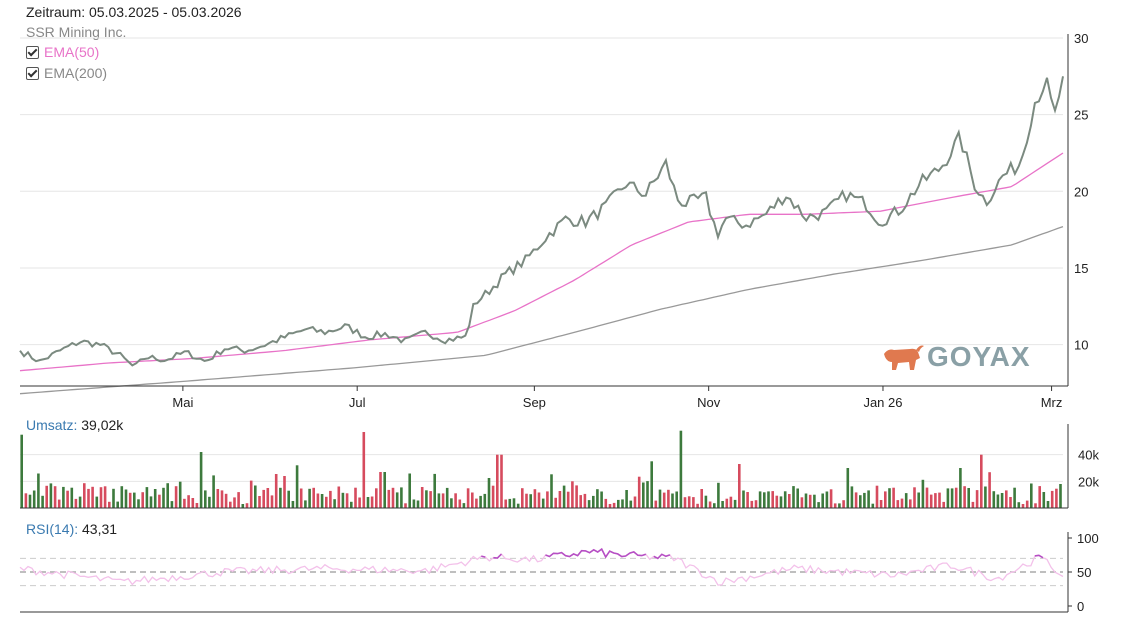 This screenshot has height=617, width=1140. I want to click on volume-label: Umsatz:, so click(52, 425).